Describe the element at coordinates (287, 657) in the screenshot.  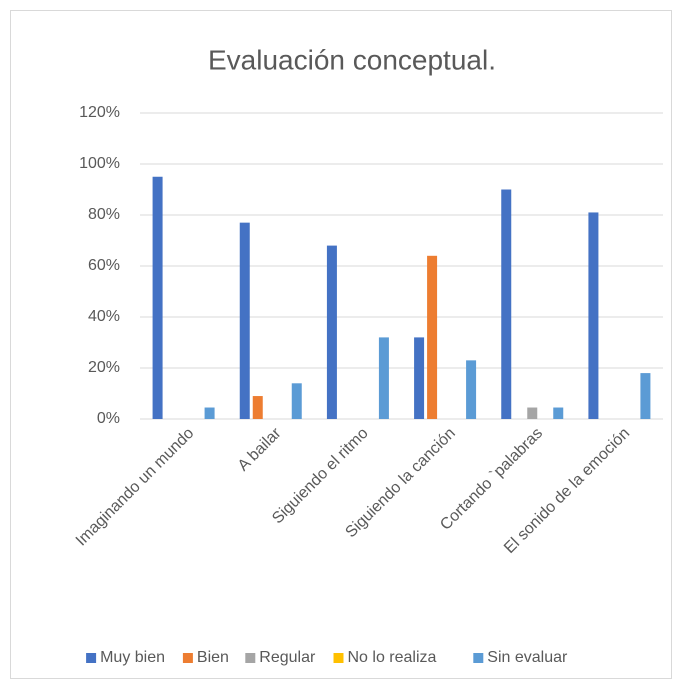
I see `legend-label: Regular` at that location.